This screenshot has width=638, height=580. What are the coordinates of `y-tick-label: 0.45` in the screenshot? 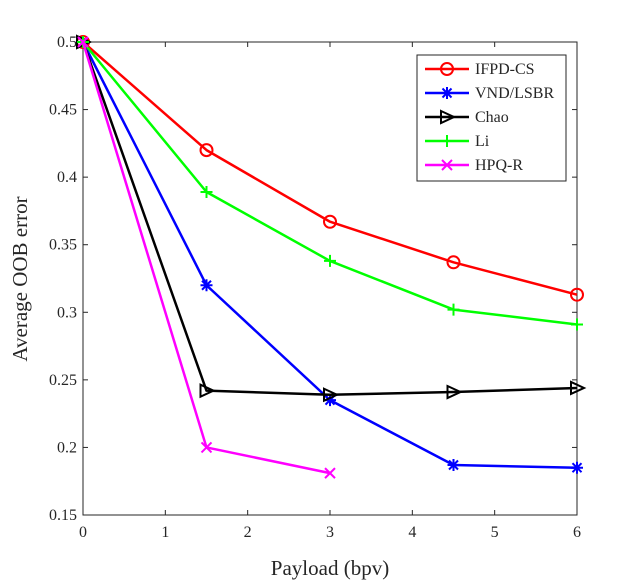 It's located at (63, 110).